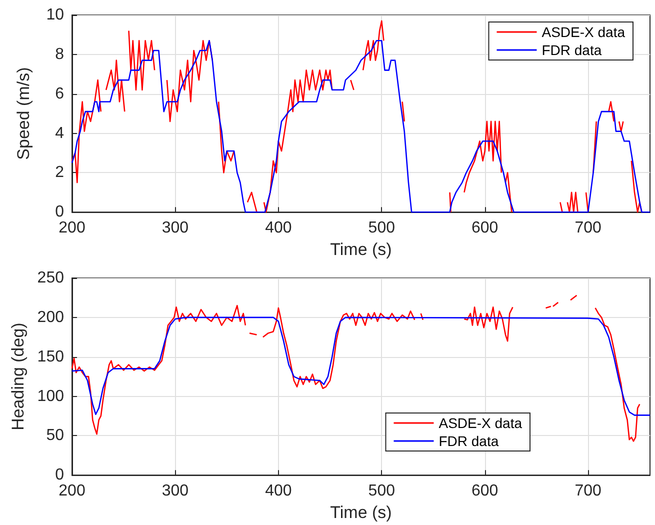 This screenshot has width=655, height=525. I want to click on y-tick-label: 150, so click(50, 356).